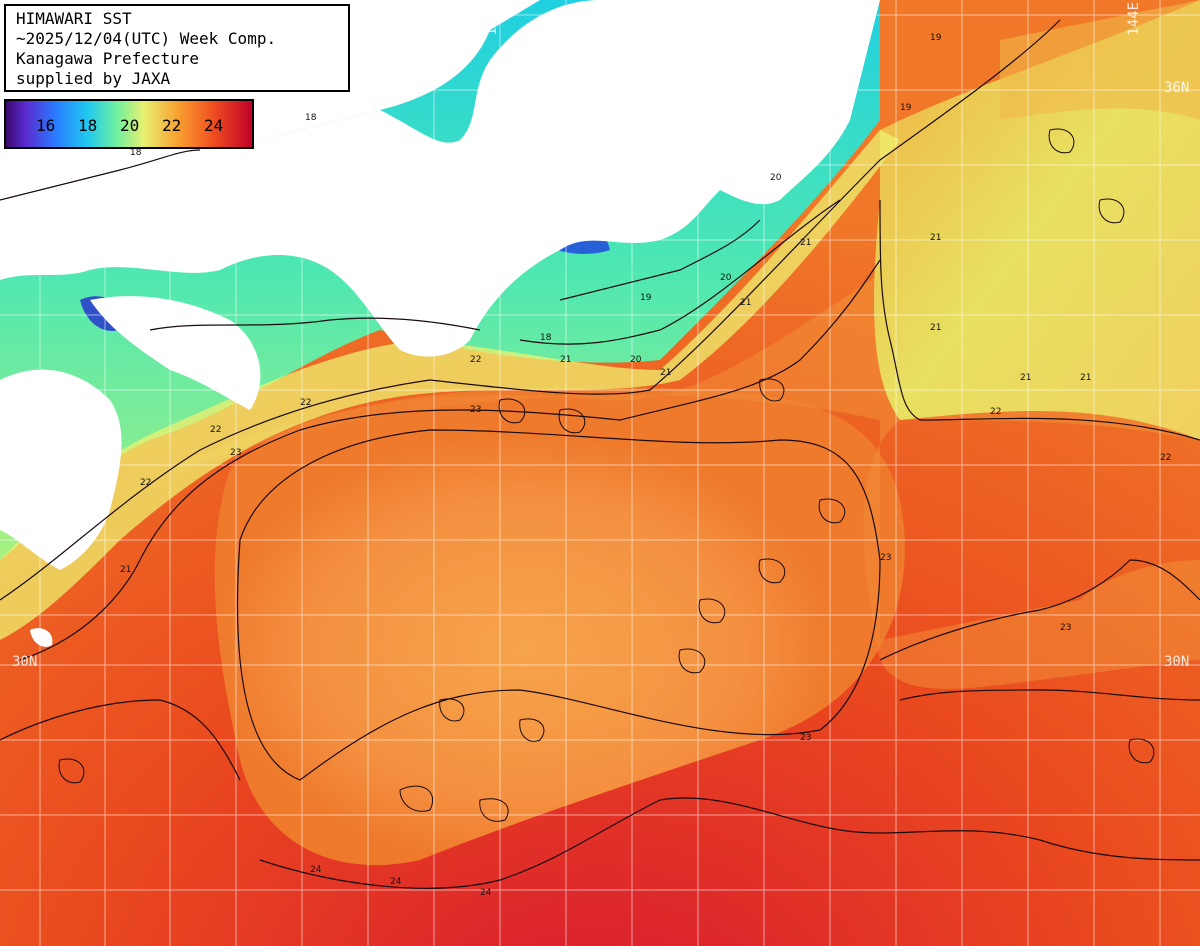  I want to click on lon-label-138e: 138E, so click(492, 19).